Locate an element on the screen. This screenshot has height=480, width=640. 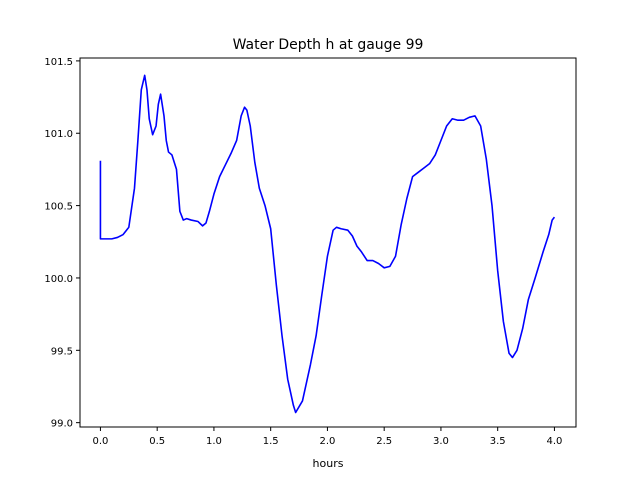
y-tick-label: 99.5 is located at coordinates (62, 351).